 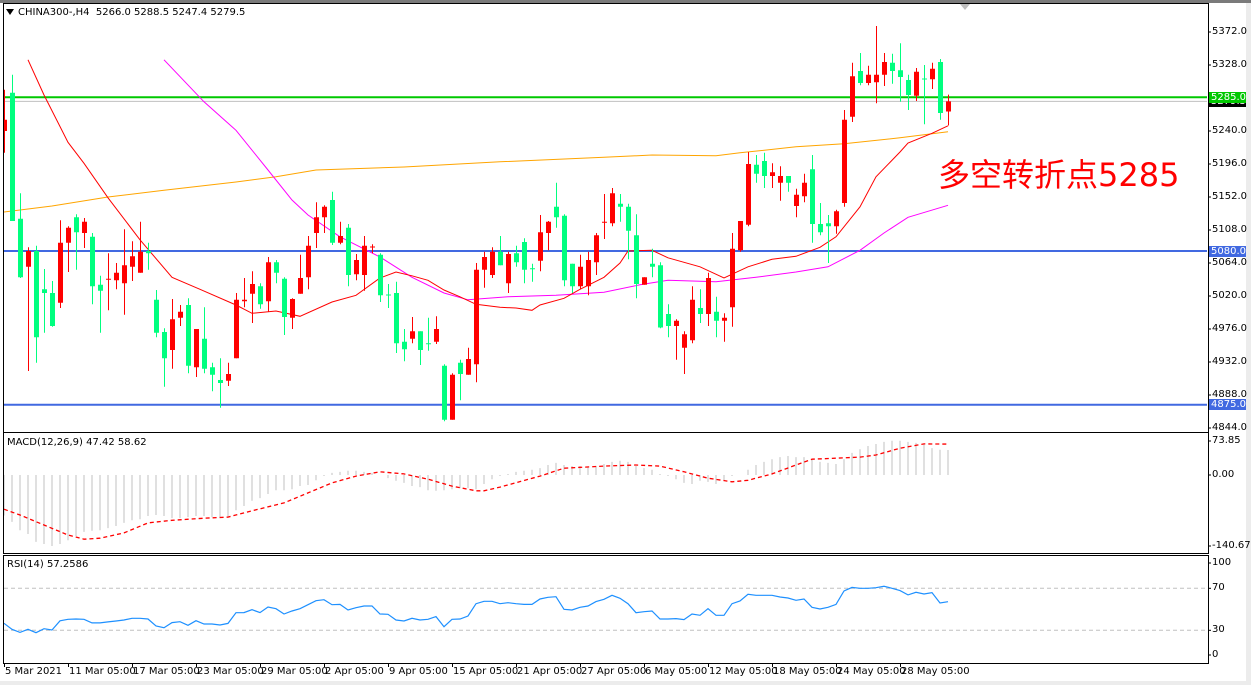 What do you see at coordinates (1229, 31) in the screenshot?
I see `price-axis-label: 5372.0` at bounding box center [1229, 31].